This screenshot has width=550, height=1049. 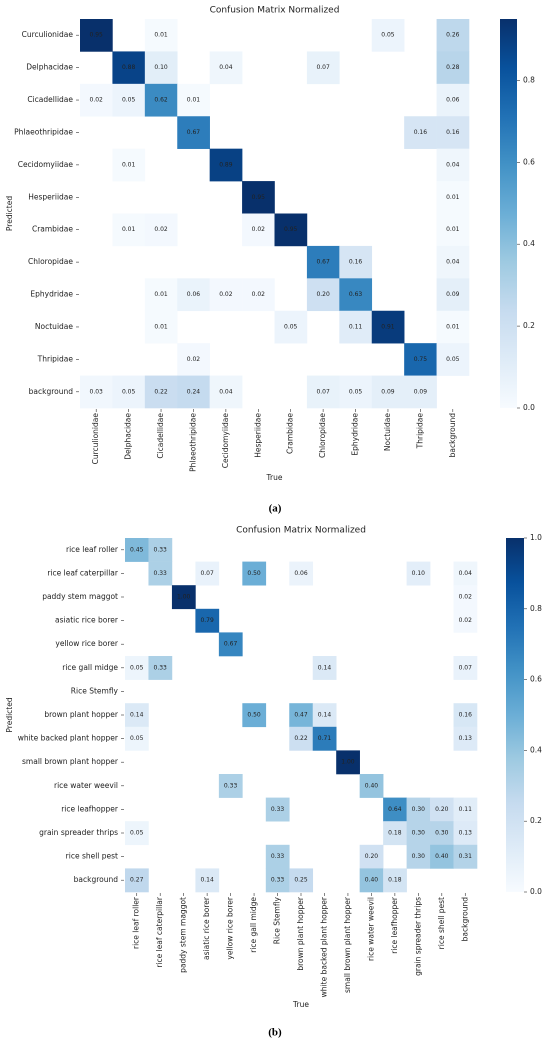 I want to click on cell-label: 0.03, so click(x=97, y=391).